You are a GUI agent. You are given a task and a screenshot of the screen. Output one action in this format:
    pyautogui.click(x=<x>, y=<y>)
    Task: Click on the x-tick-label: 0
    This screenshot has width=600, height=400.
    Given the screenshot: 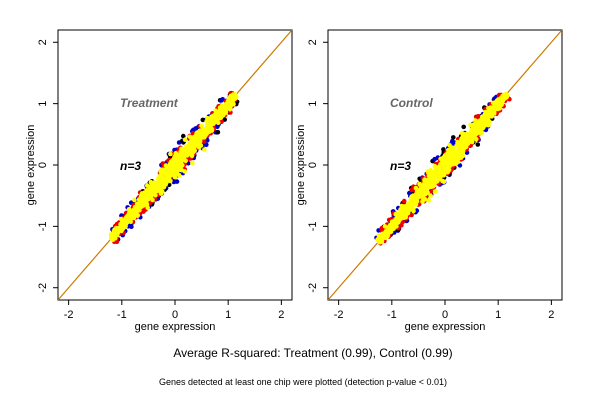 What is the action you would take?
    pyautogui.click(x=175, y=315)
    